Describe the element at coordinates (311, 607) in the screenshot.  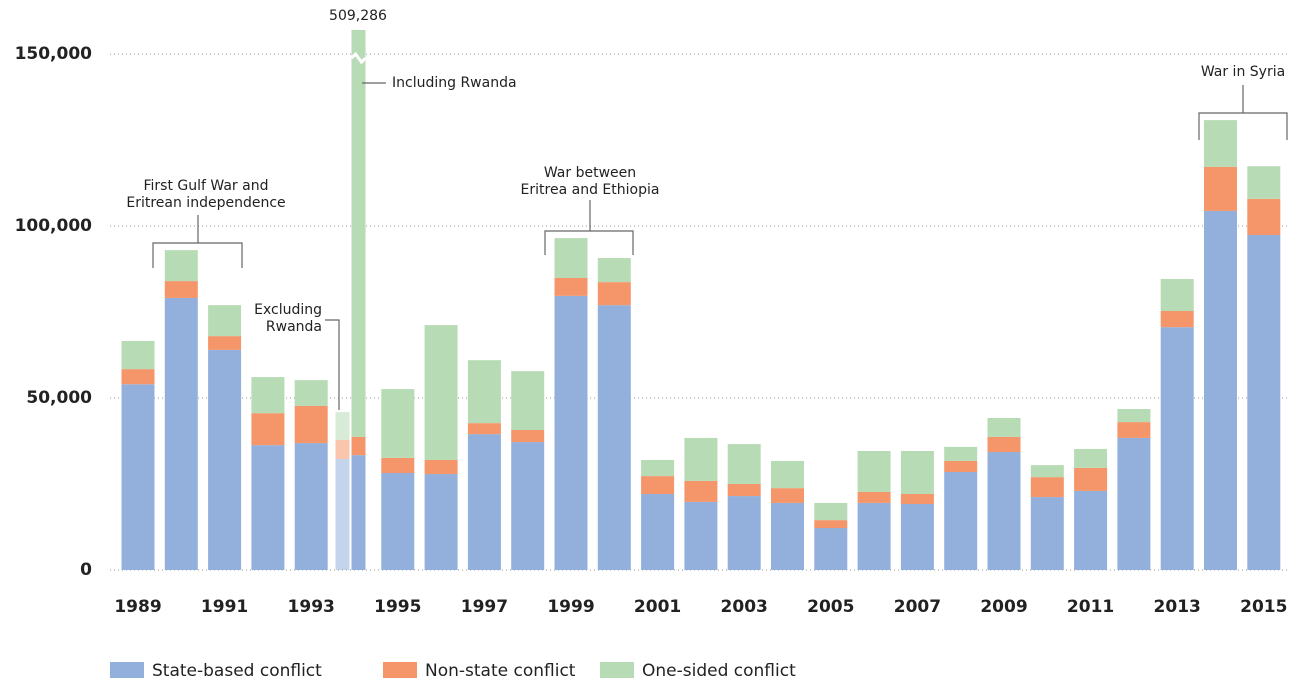
I see `x-tick-label: 1993` at that location.